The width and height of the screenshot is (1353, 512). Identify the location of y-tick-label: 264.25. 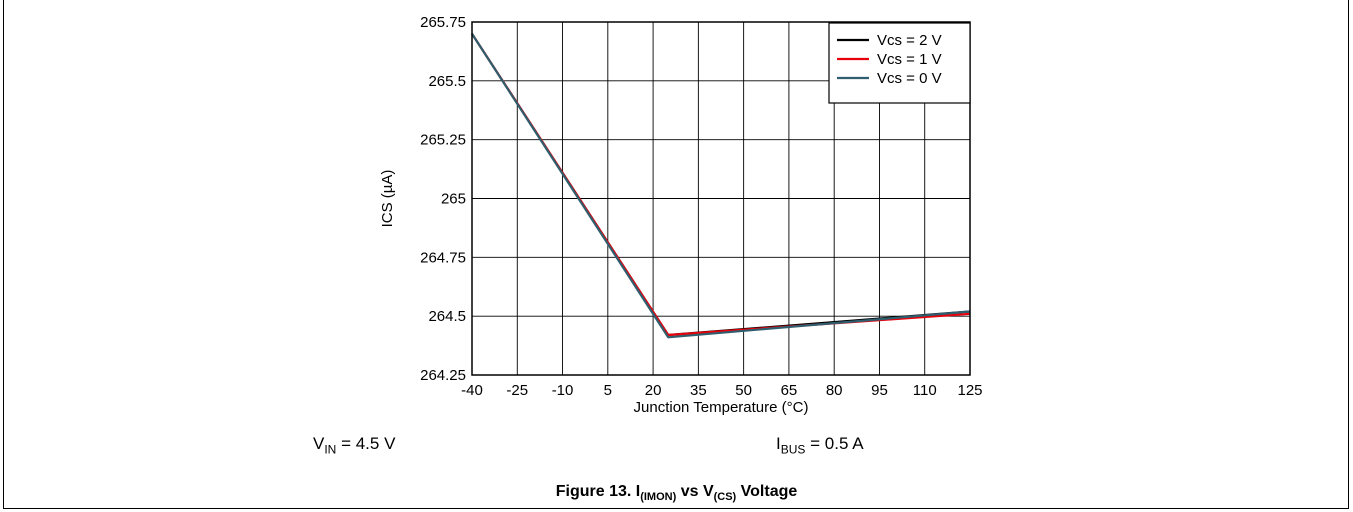
(443, 375).